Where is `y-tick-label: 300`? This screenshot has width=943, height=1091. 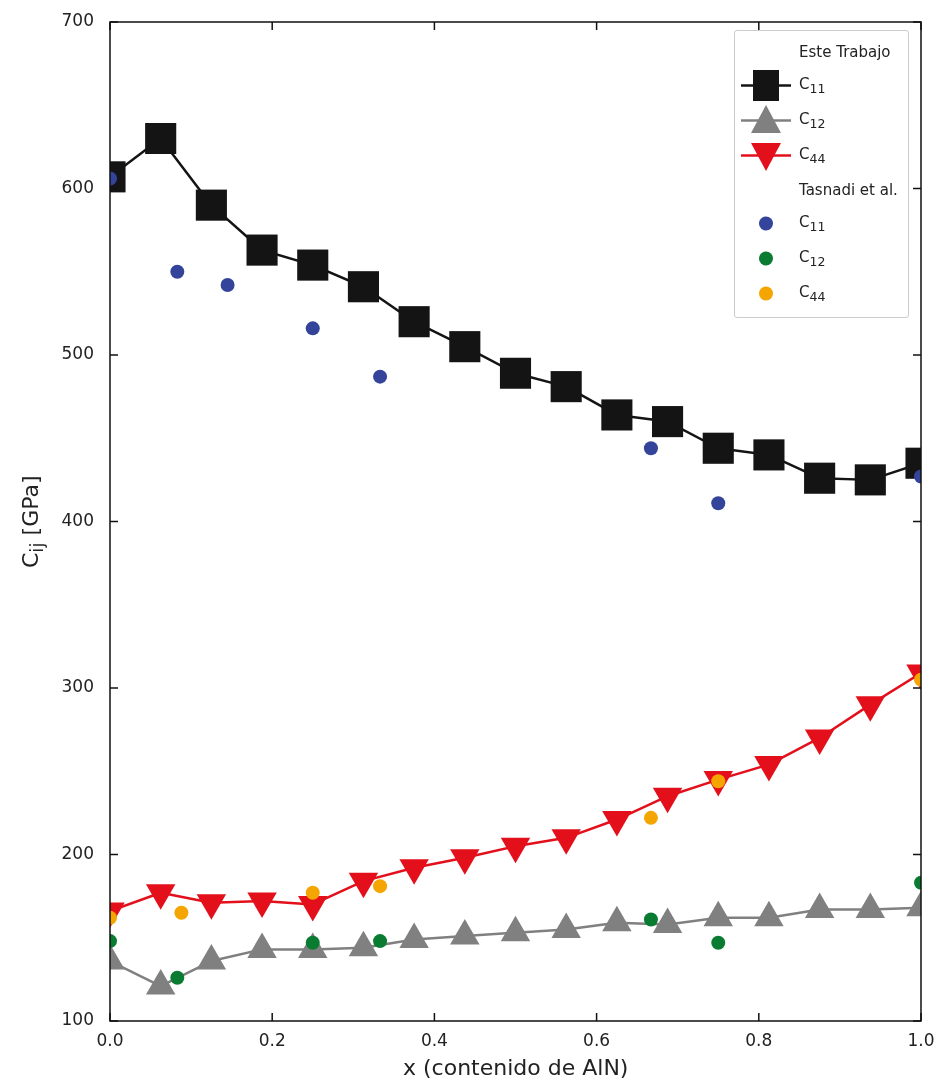 y-tick-label: 300 is located at coordinates (77, 686).